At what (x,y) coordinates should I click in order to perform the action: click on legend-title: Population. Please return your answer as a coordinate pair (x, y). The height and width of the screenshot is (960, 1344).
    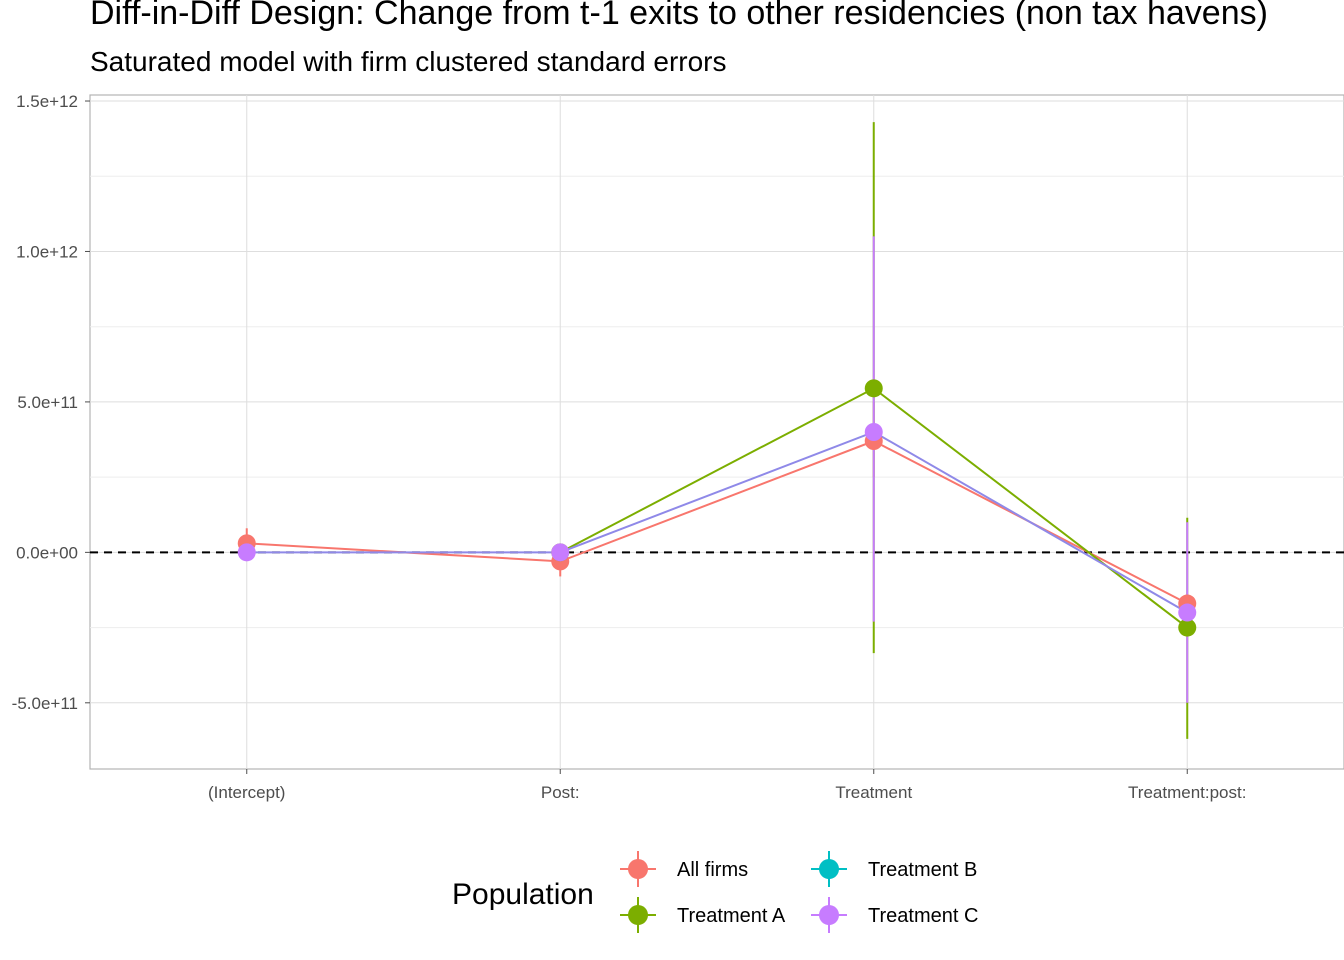
    Looking at the image, I should click on (523, 894).